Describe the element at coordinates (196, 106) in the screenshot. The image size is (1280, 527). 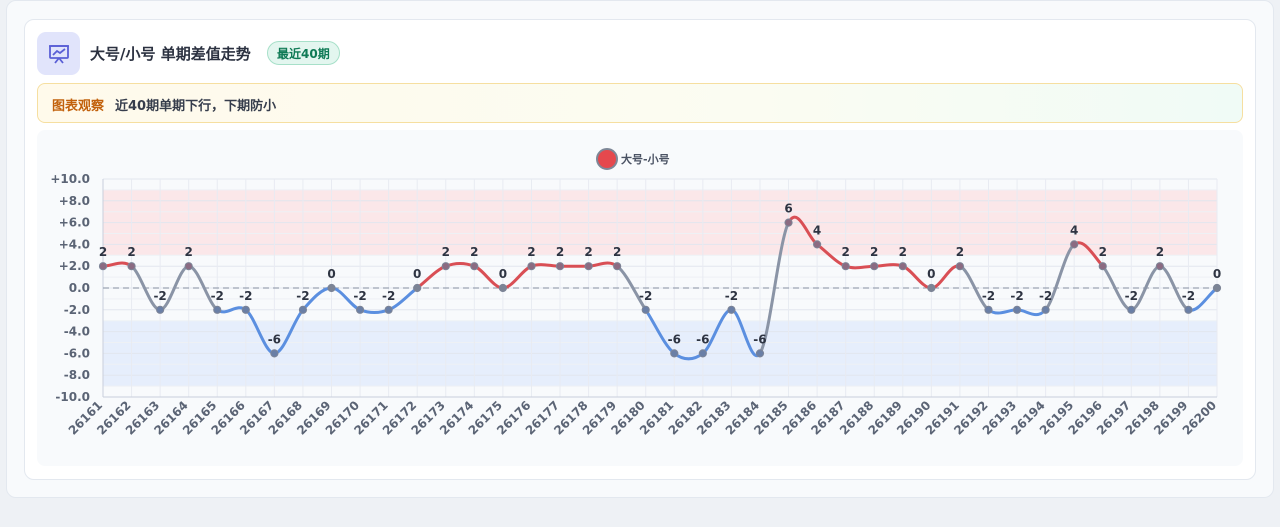
I see `observation-text: 近40期单期下行，下期防小` at that location.